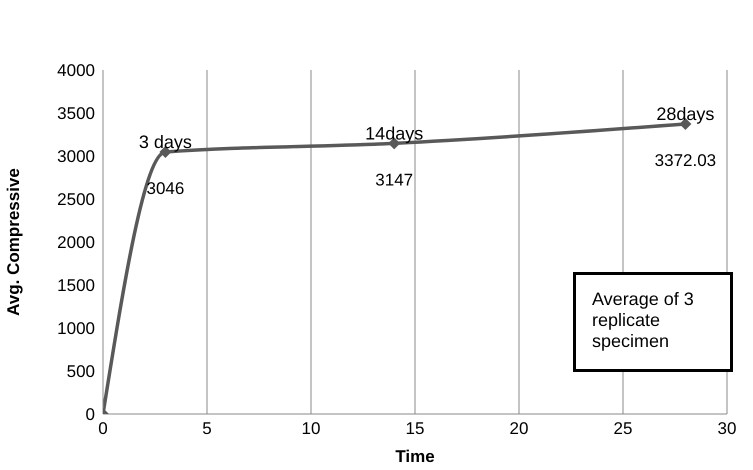 This screenshot has width=753, height=470. I want to click on y-tick-label: 4000, so click(76, 70).